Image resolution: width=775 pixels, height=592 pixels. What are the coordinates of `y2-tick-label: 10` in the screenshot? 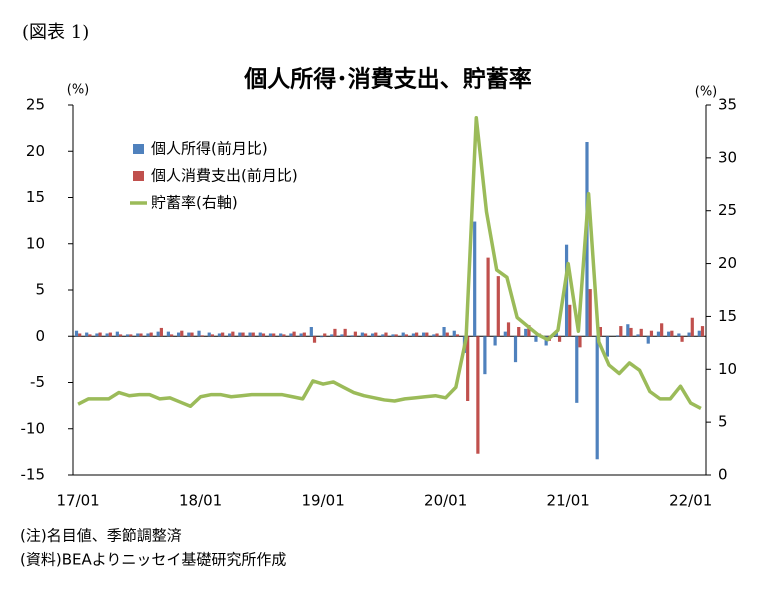 It's located at (727, 369).